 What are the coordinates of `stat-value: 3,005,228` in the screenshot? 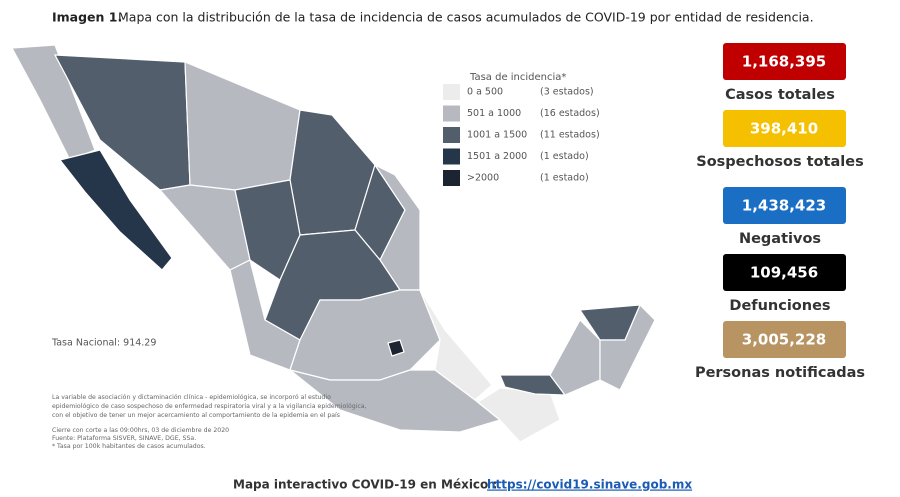 It's located at (784, 340).